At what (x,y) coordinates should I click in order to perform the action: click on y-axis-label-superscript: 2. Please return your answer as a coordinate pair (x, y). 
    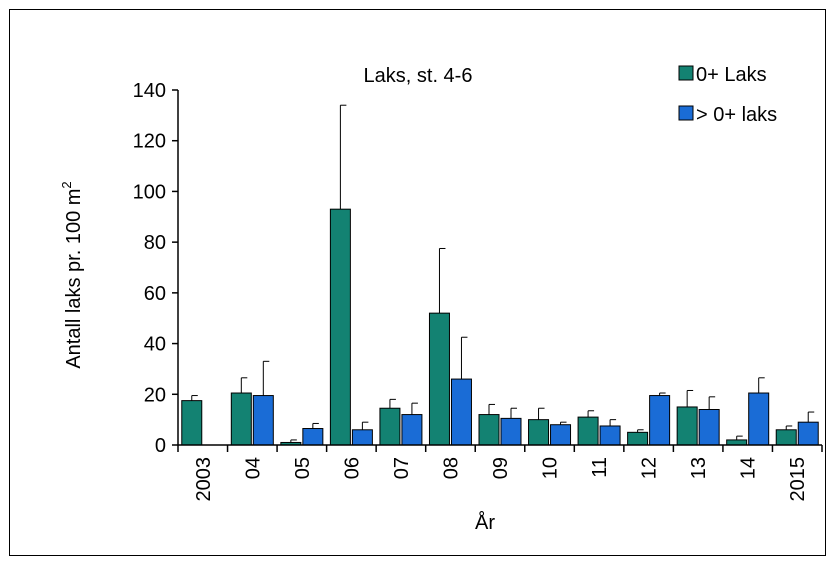
    Looking at the image, I should click on (66, 184).